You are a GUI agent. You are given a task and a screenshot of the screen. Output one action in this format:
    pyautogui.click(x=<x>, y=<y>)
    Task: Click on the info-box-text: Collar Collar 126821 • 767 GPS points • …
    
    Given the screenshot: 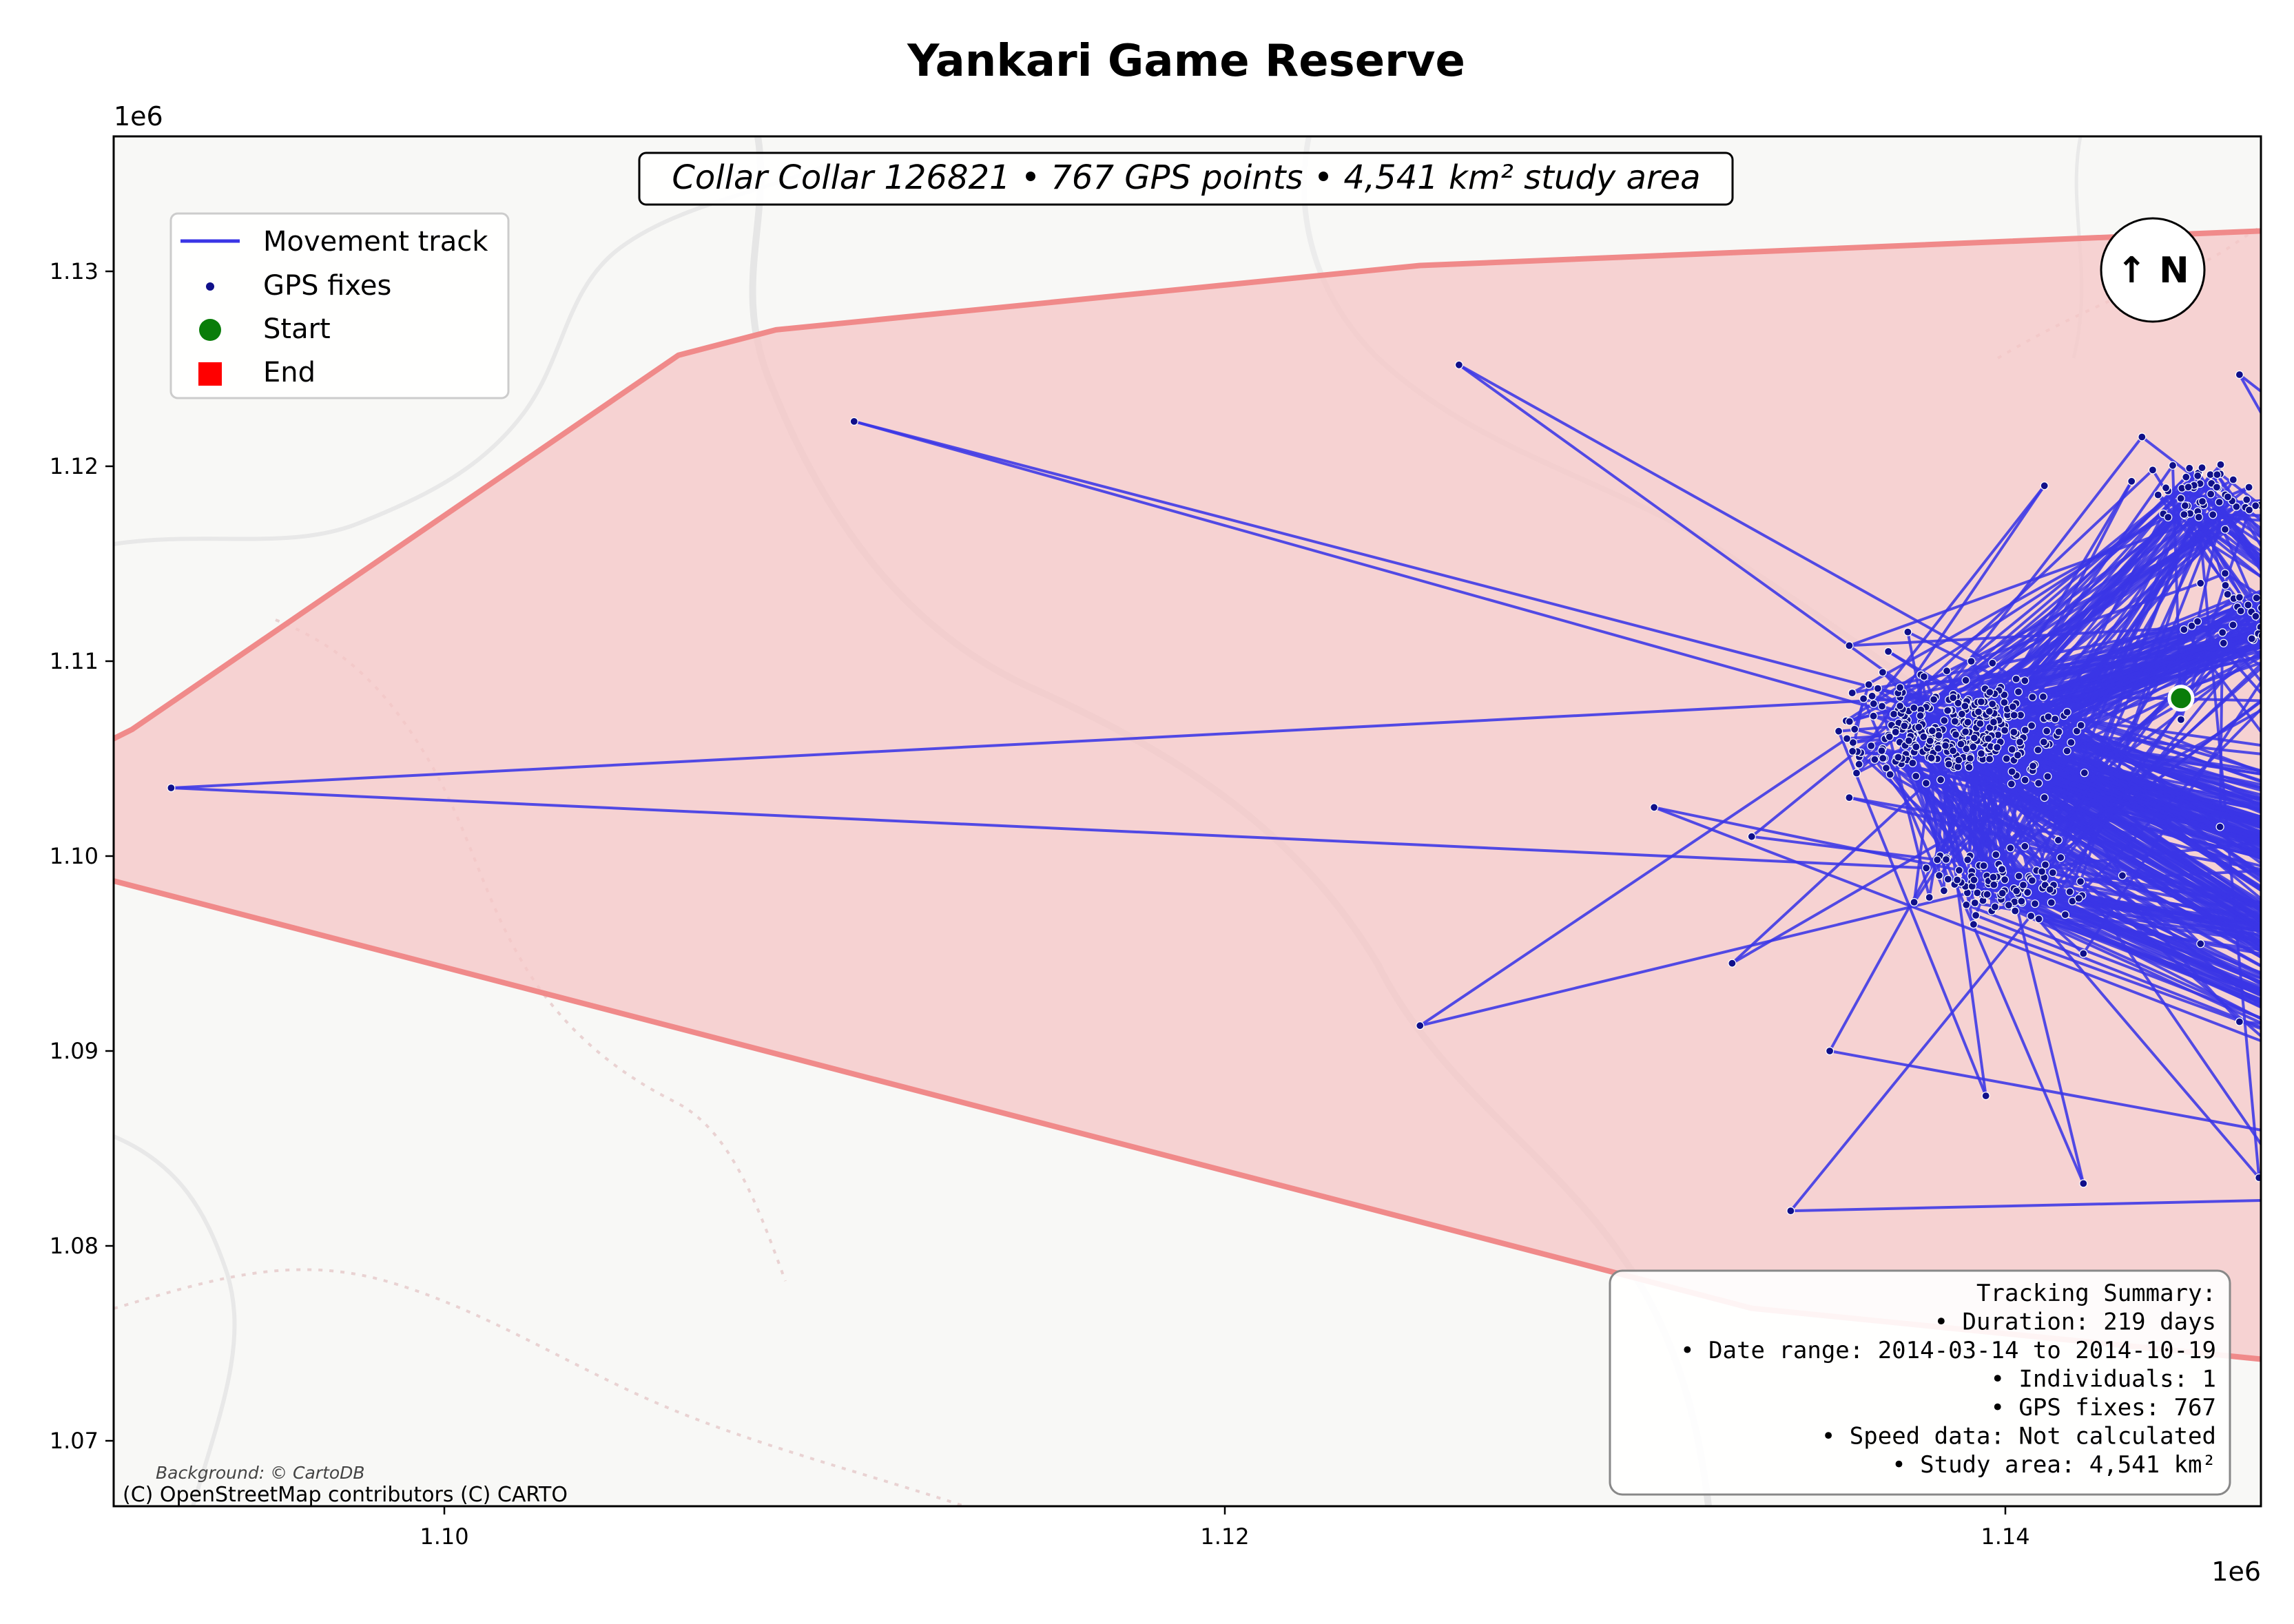 What is the action you would take?
    pyautogui.click(x=1186, y=178)
    